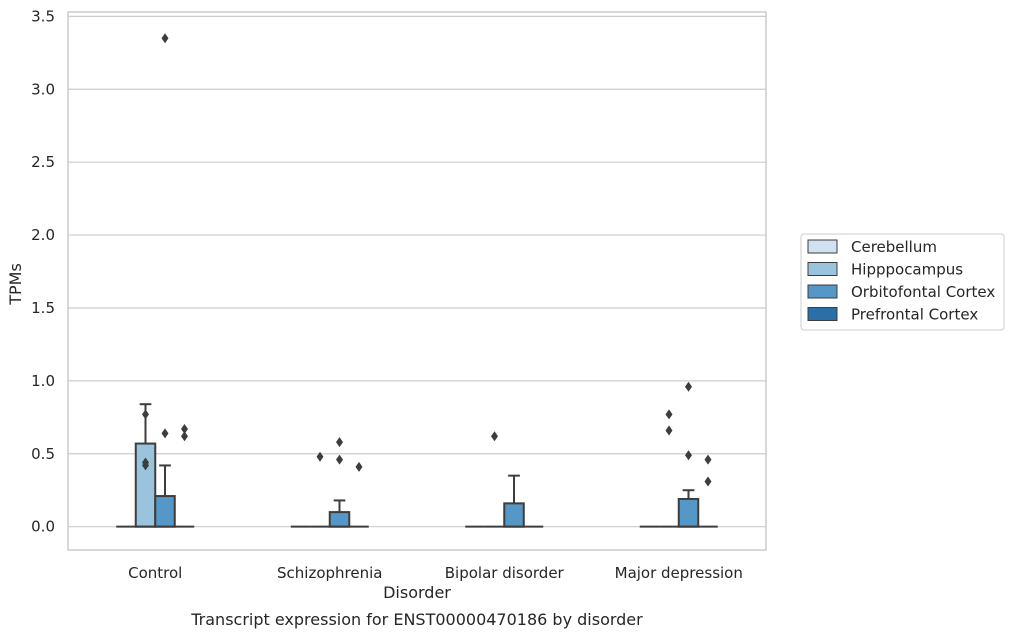 The height and width of the screenshot is (637, 1014). Describe the element at coordinates (894, 247) in the screenshot. I see `legend-label: Cerebellum` at that location.